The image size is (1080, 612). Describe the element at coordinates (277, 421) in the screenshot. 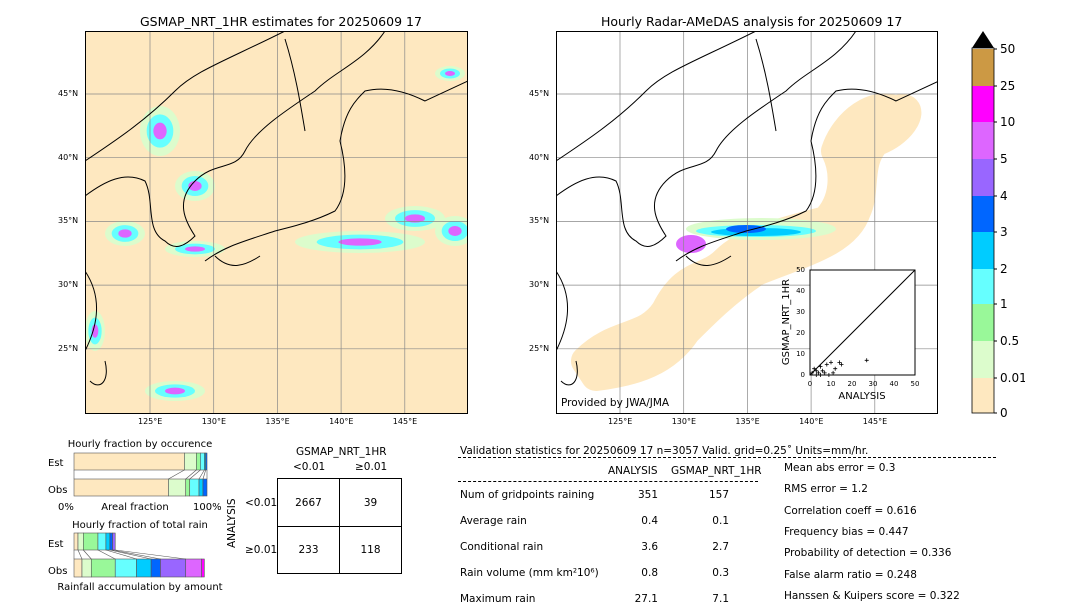

I see `lon-tick: 135°E` at that location.